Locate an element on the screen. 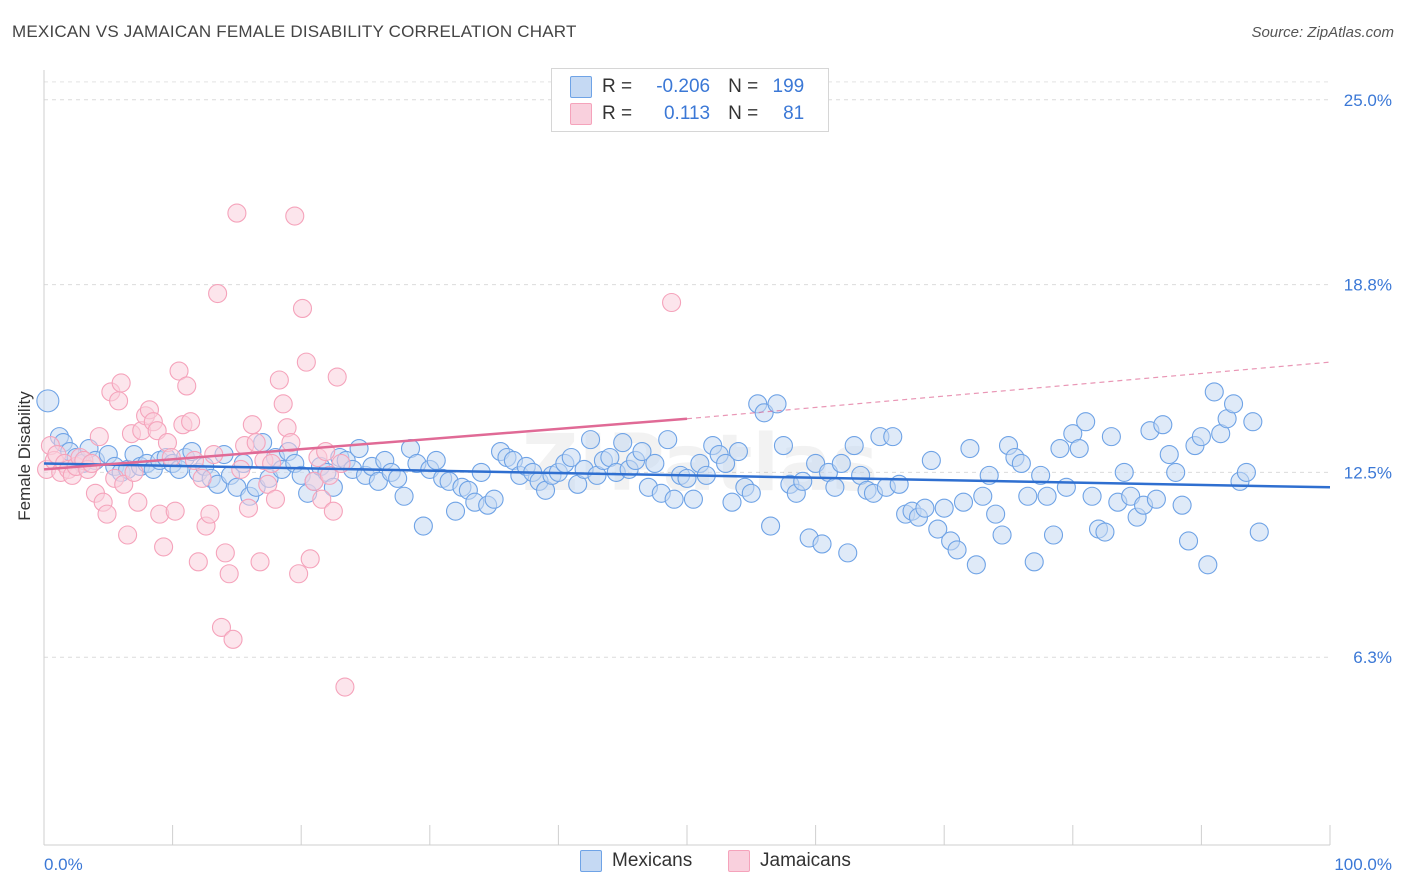 This screenshot has width=1406, height=892. bottom-legend-mexicans: Mexicans is located at coordinates (636, 861).